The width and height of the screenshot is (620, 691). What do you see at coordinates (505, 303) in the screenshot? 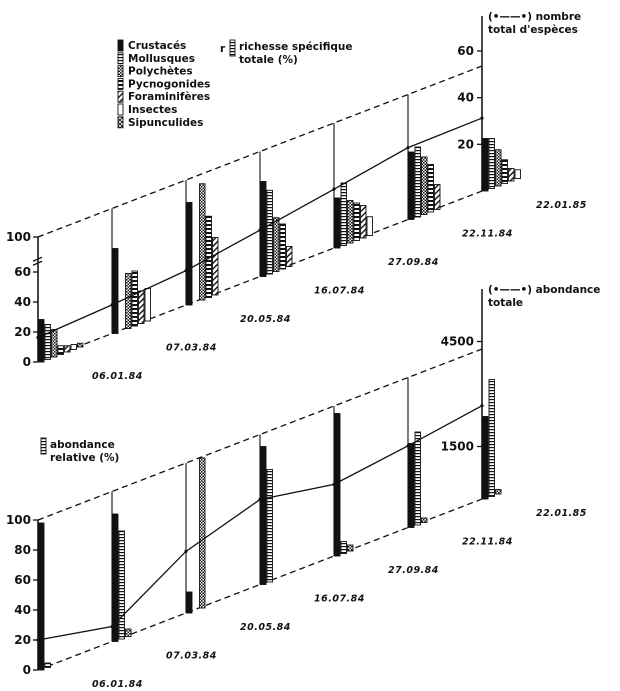
I see `right-axis-label: totale` at bounding box center [505, 303].